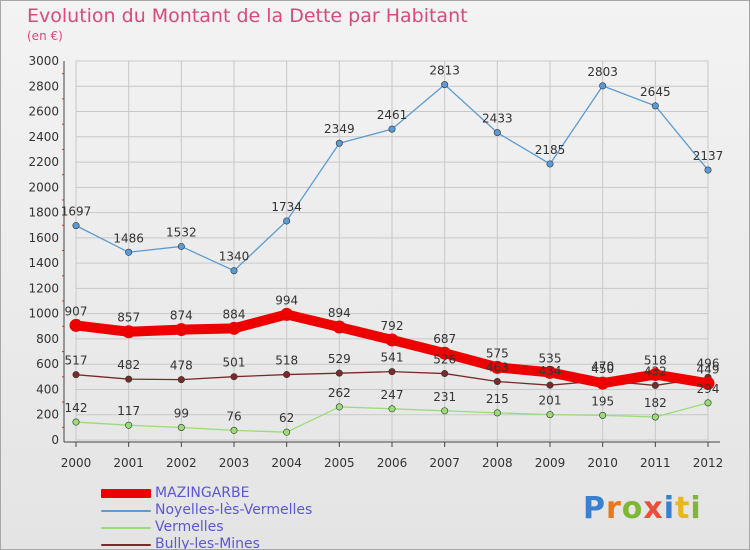 The height and width of the screenshot is (550, 750). Describe the element at coordinates (444, 463) in the screenshot. I see `x-tick-label: 2007` at that location.